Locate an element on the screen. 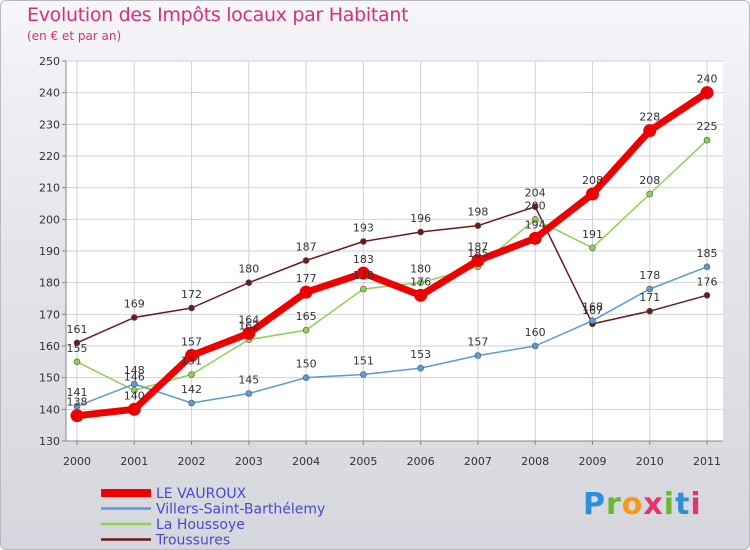  data-label: 208 is located at coordinates (592, 180).